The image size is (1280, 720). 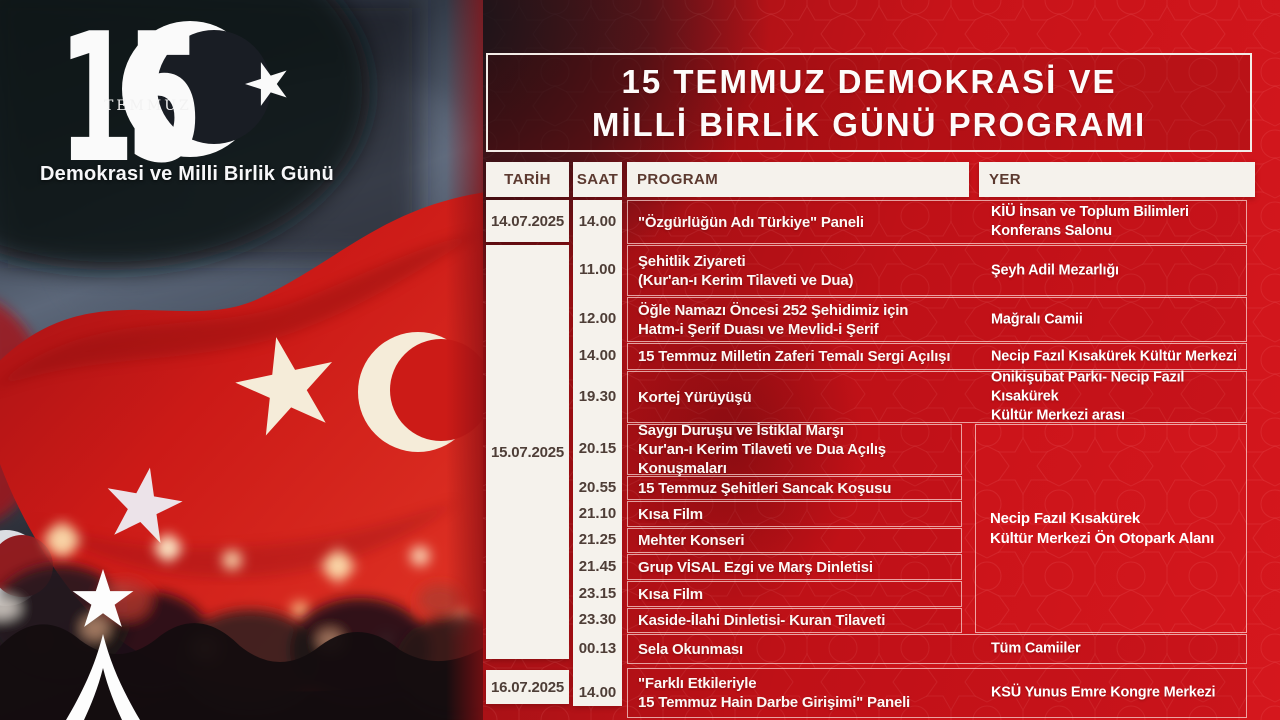 I want to click on logo-number: 15, so click(x=126, y=101).